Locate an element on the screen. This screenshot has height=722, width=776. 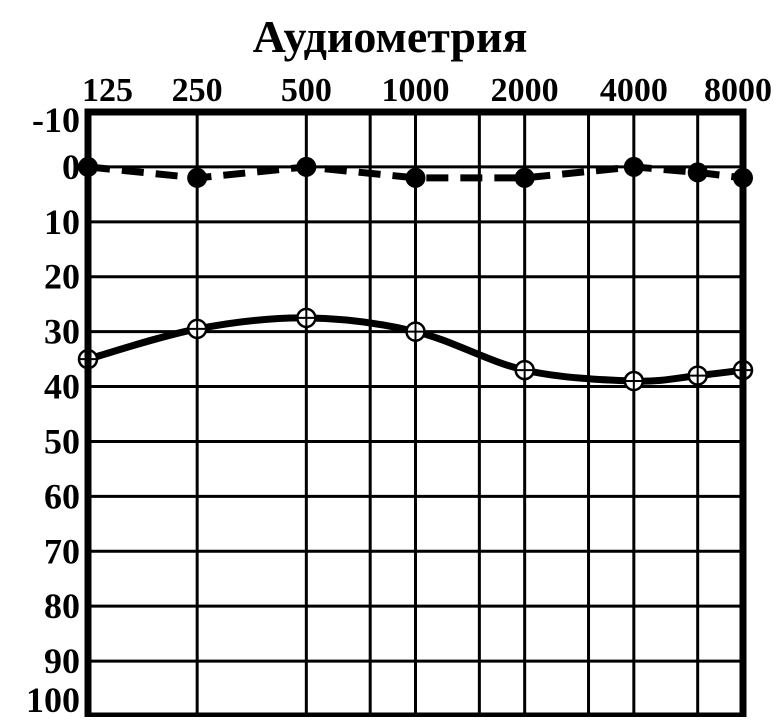
x-tick-labels: 125 250 500 1000 2000 4000 8000 is located at coordinates (427, 90).